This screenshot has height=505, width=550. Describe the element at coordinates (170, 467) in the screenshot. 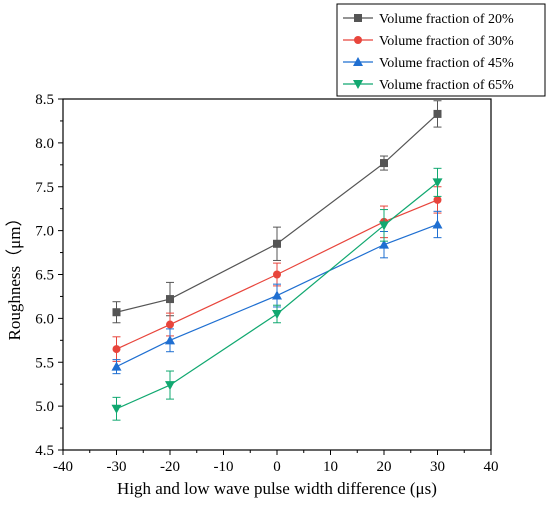

I see `x-tick-label: -20` at that location.